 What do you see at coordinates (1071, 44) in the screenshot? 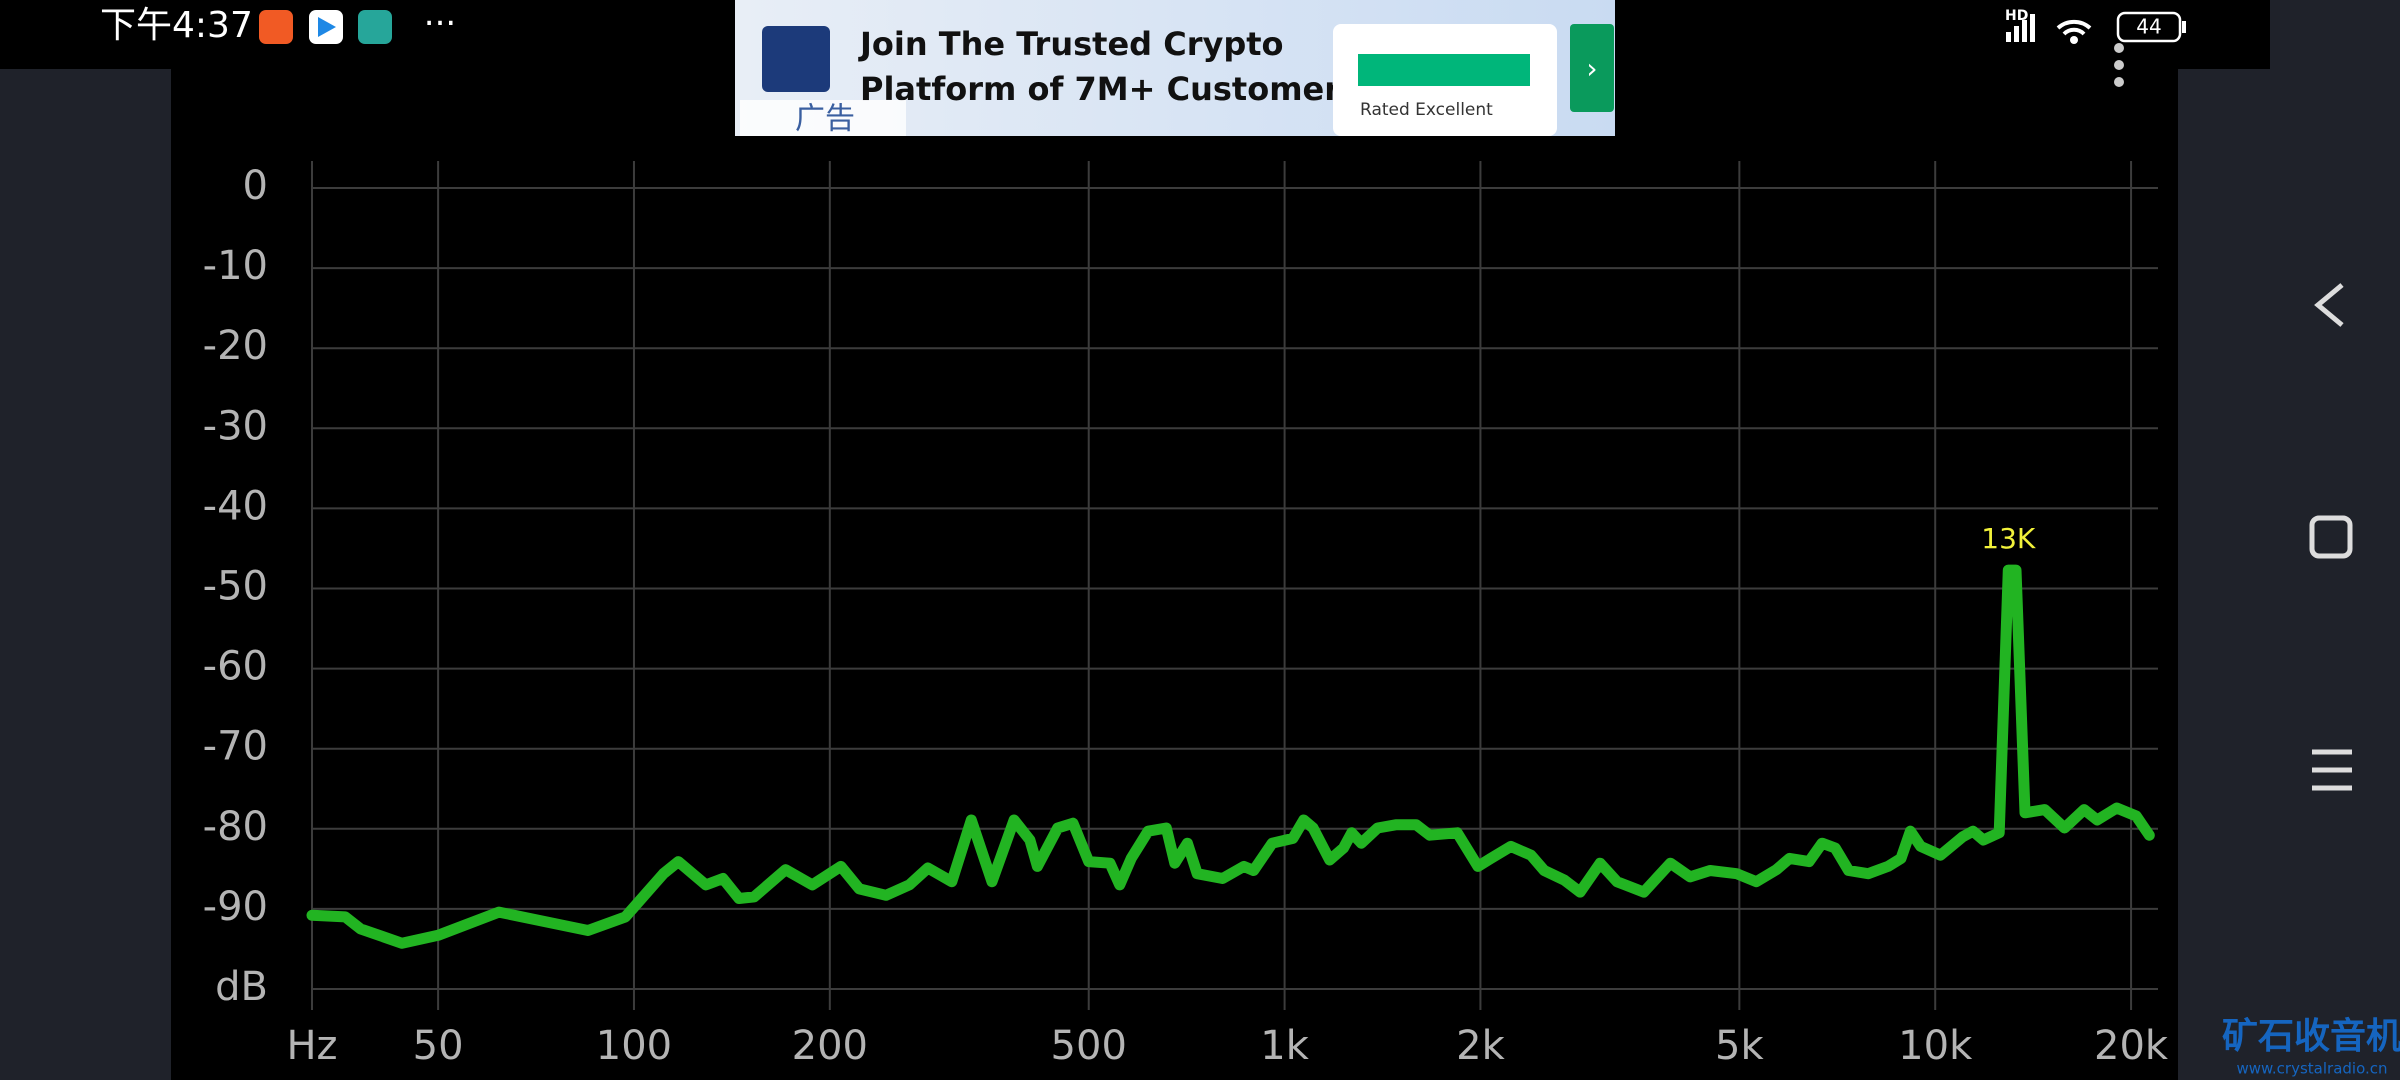
I see `ad-headline: Join The Trusted Crypto` at bounding box center [1071, 44].